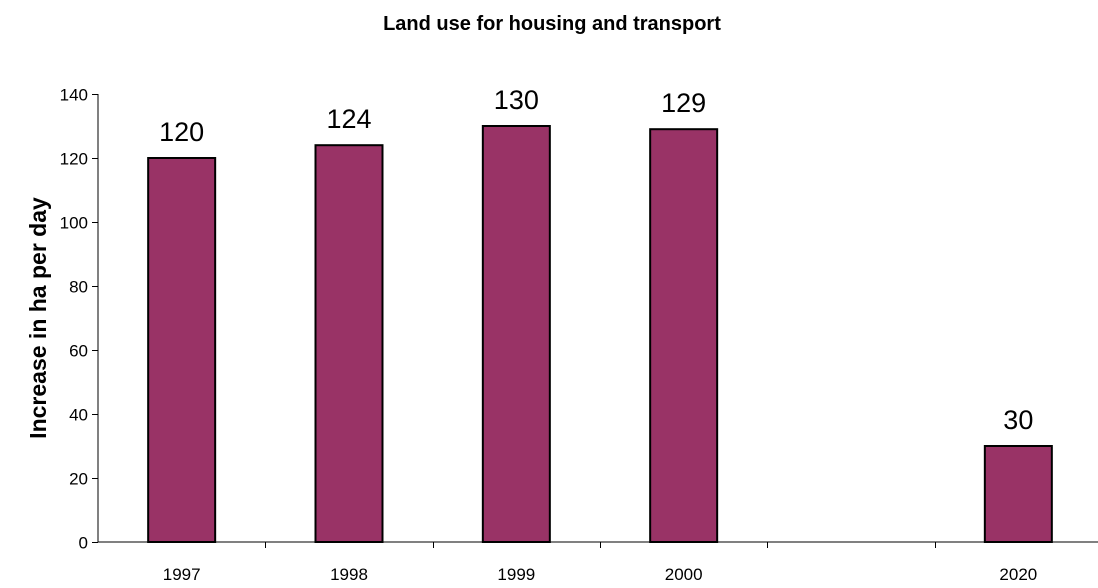 This screenshot has width=1098, height=588. What do you see at coordinates (683, 103) in the screenshot?
I see `data-label-2000: 129` at bounding box center [683, 103].